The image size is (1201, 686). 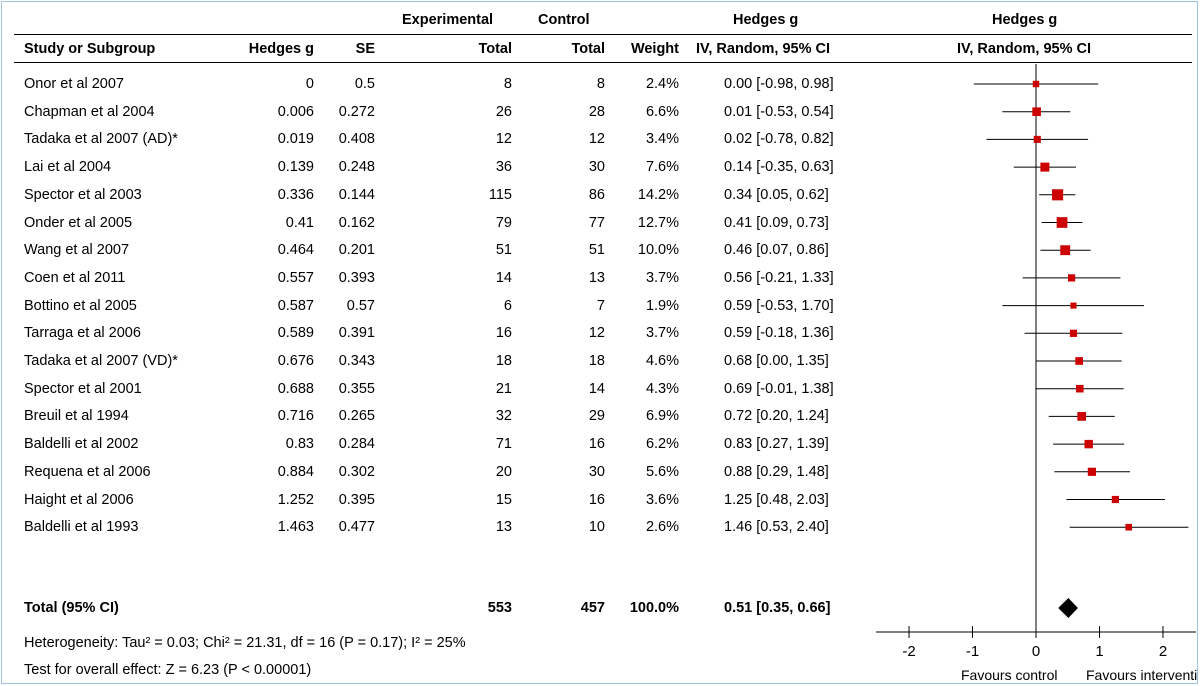 What do you see at coordinates (600, 306) in the screenshot?
I see `ctrl-total-value: 7` at bounding box center [600, 306].